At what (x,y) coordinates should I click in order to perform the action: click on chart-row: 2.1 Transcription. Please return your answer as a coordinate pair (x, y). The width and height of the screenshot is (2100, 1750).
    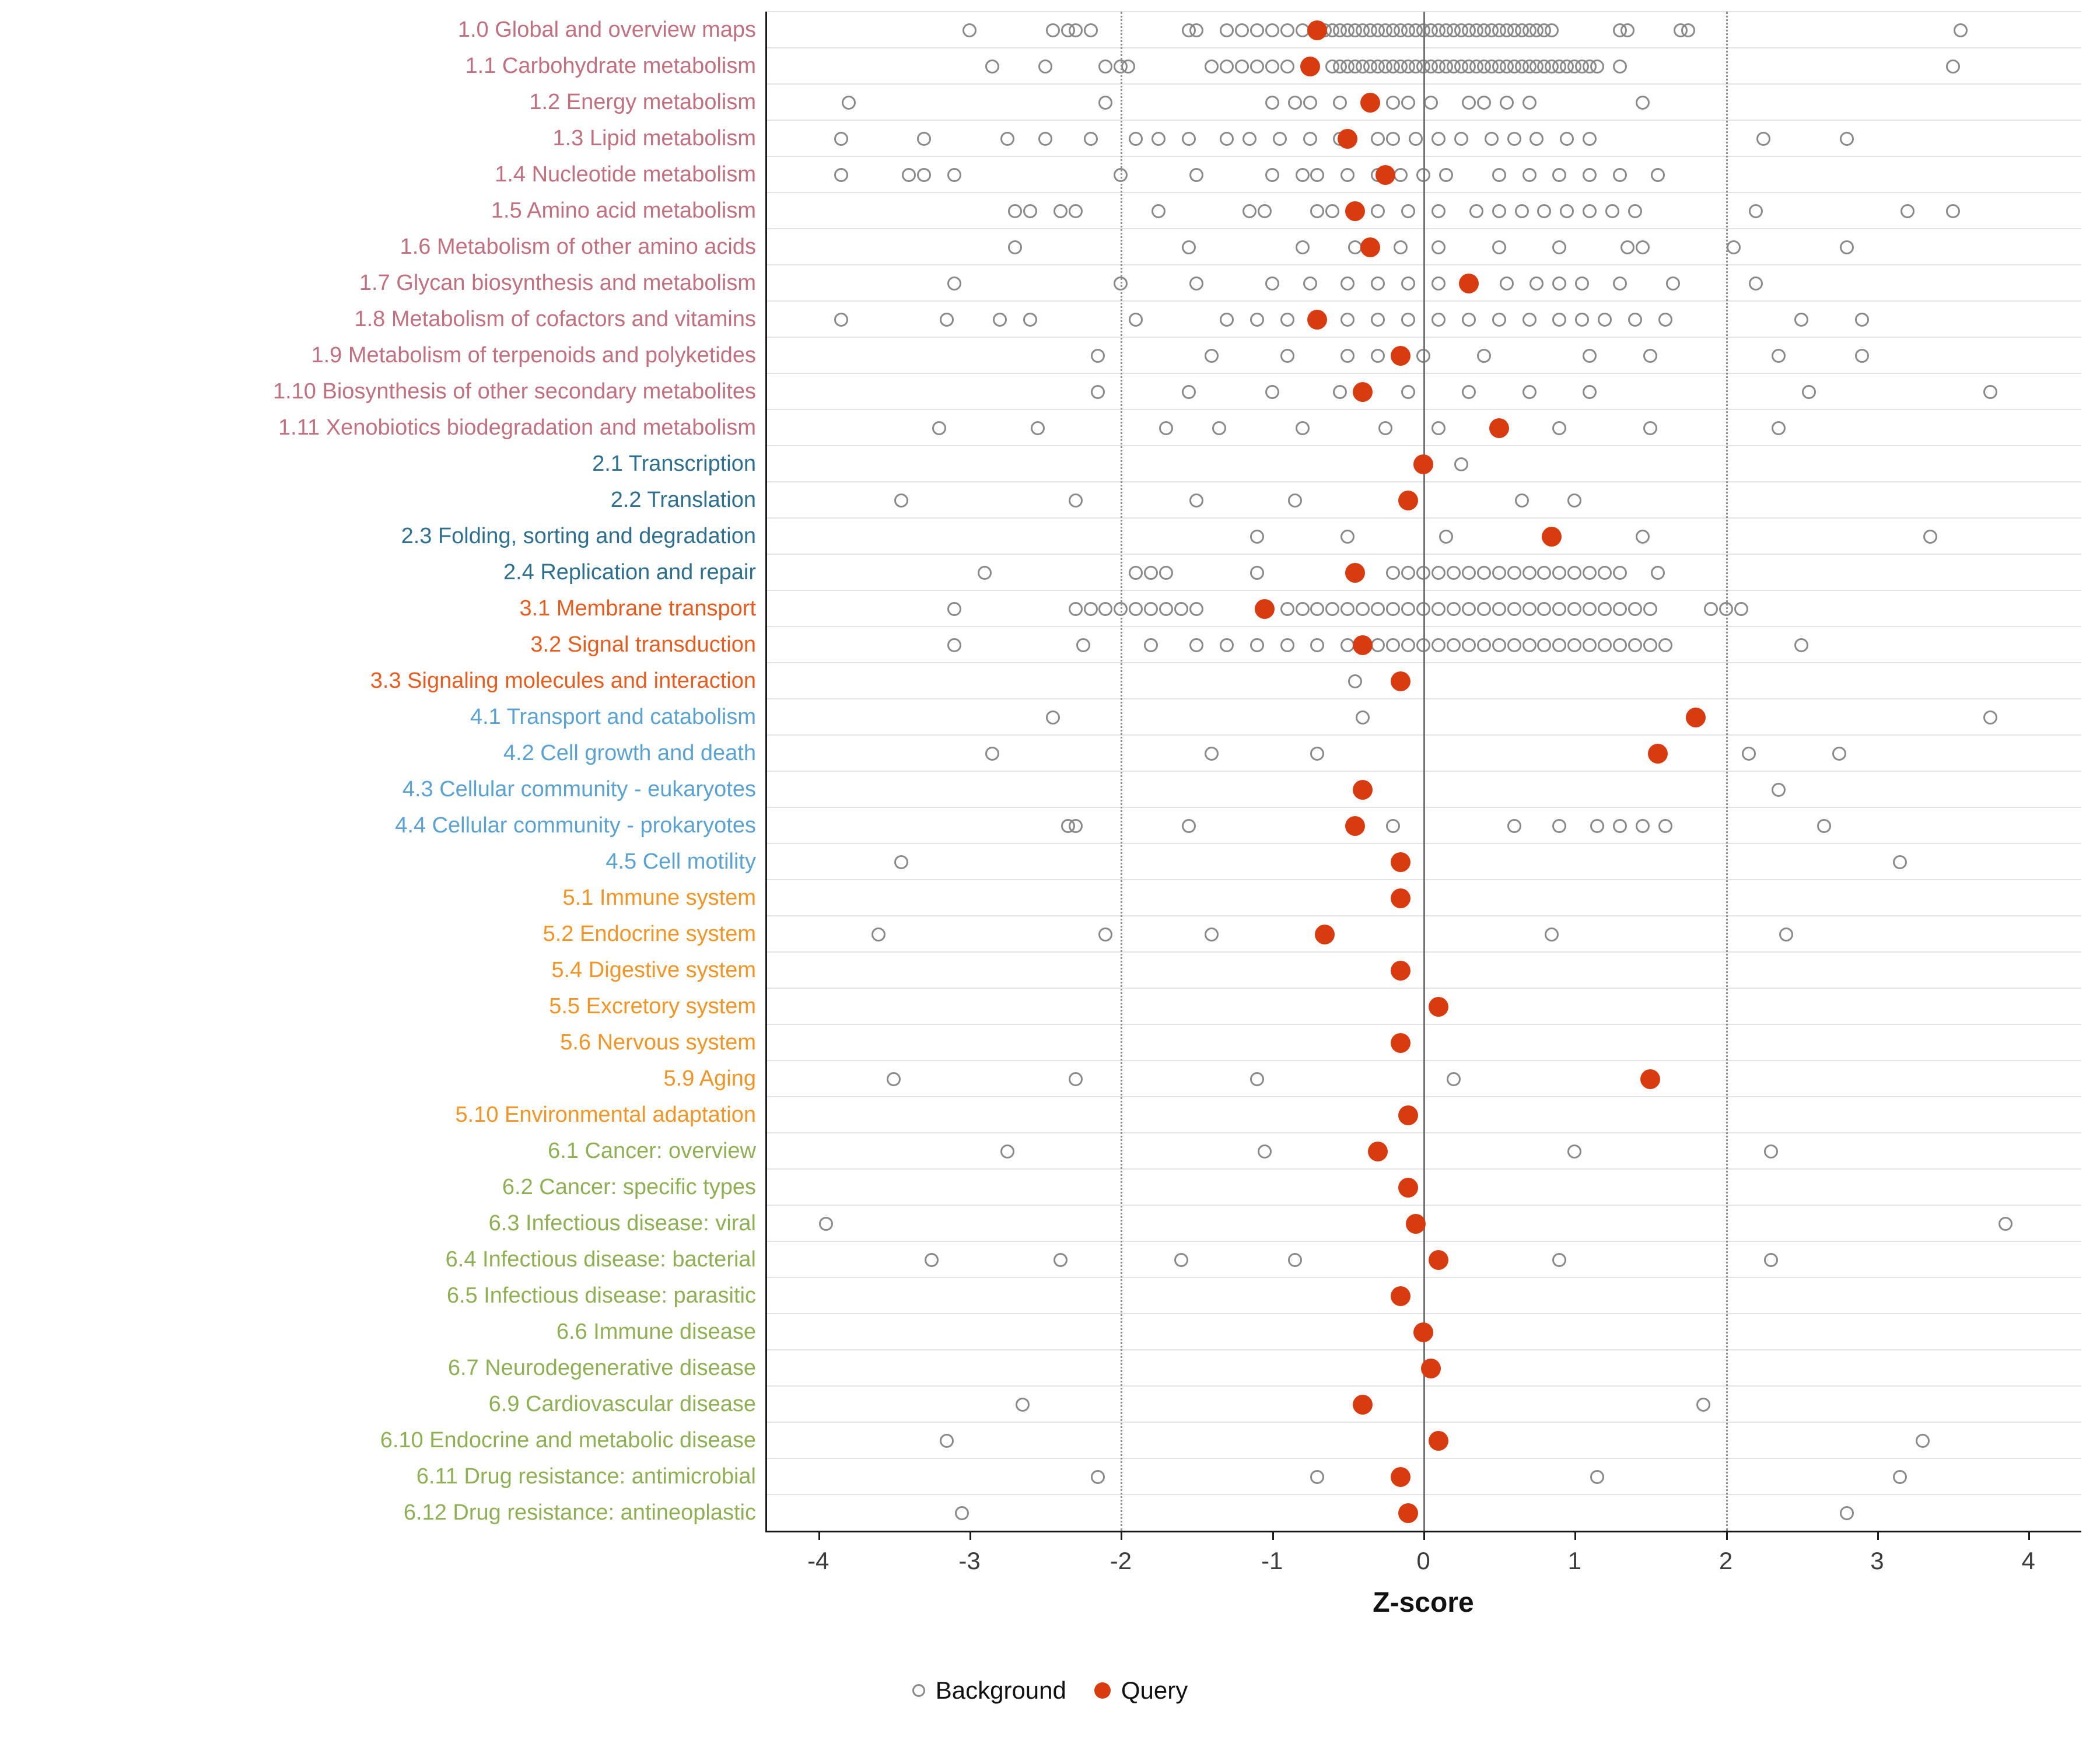
    Looking at the image, I should click on (1050, 463).